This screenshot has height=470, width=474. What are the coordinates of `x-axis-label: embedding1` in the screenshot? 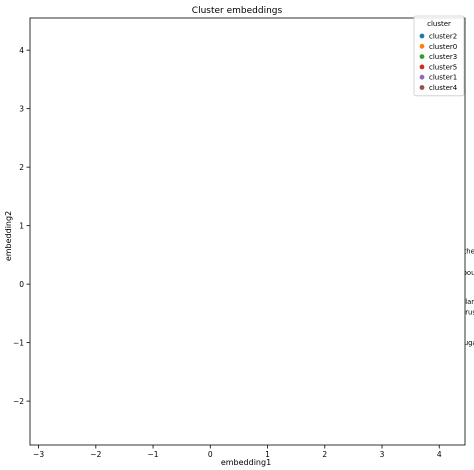 It's located at (246, 462).